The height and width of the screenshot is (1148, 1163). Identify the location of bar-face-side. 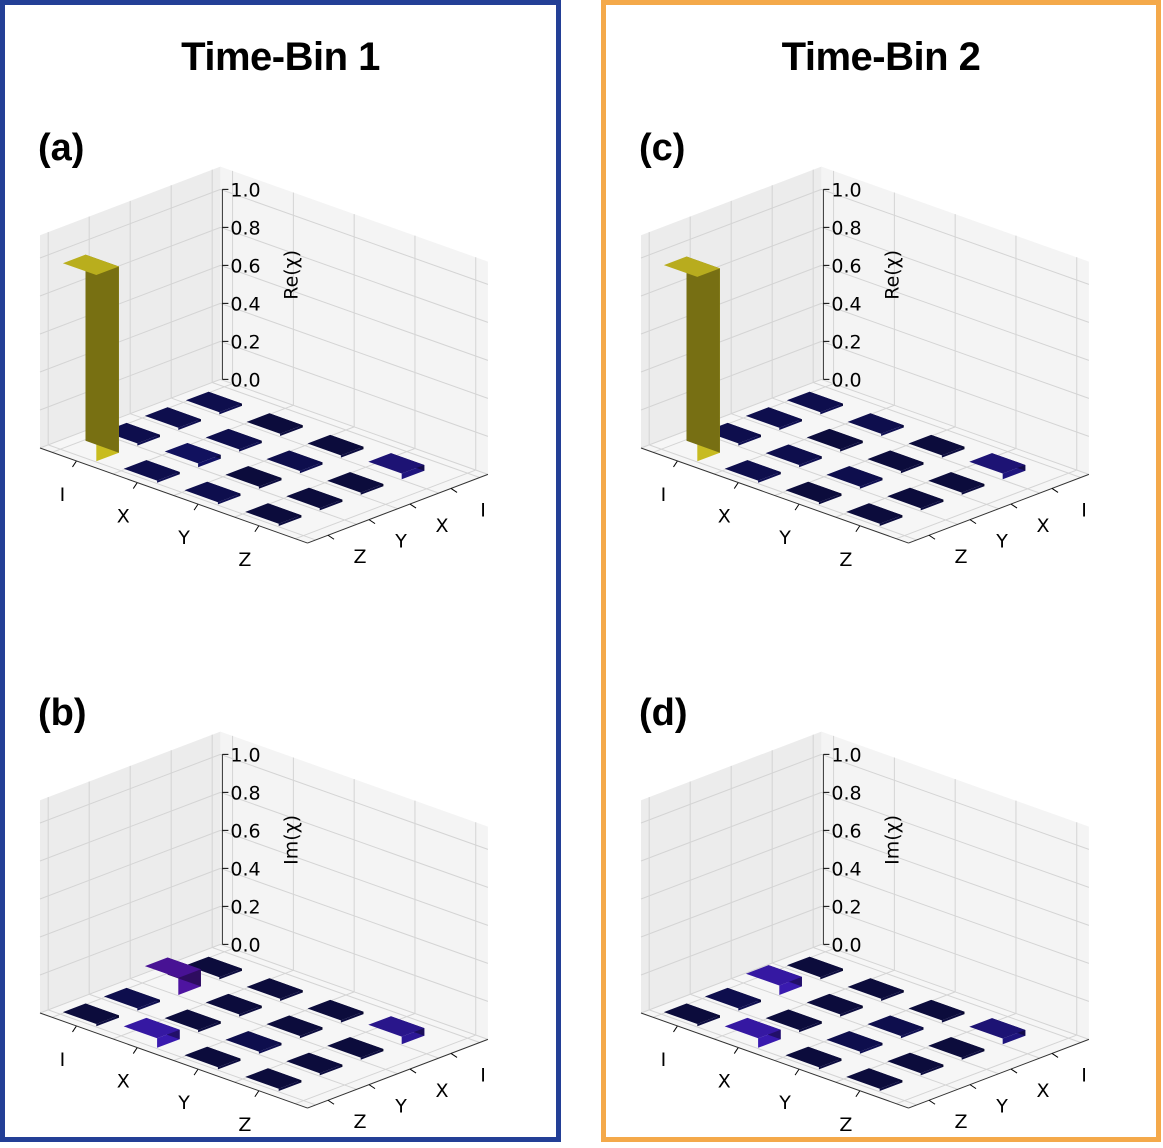
(102, 353).